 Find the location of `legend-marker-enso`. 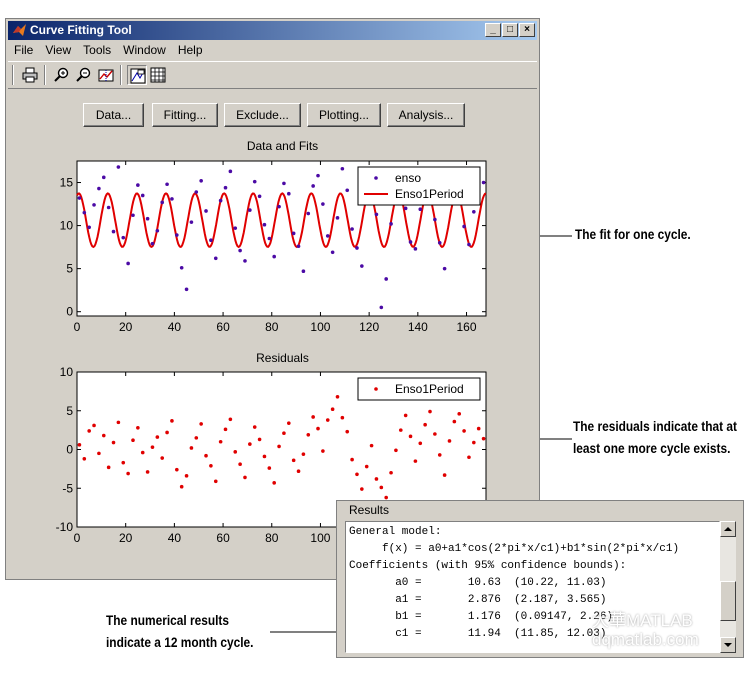

legend-marker-enso is located at coordinates (376, 178).